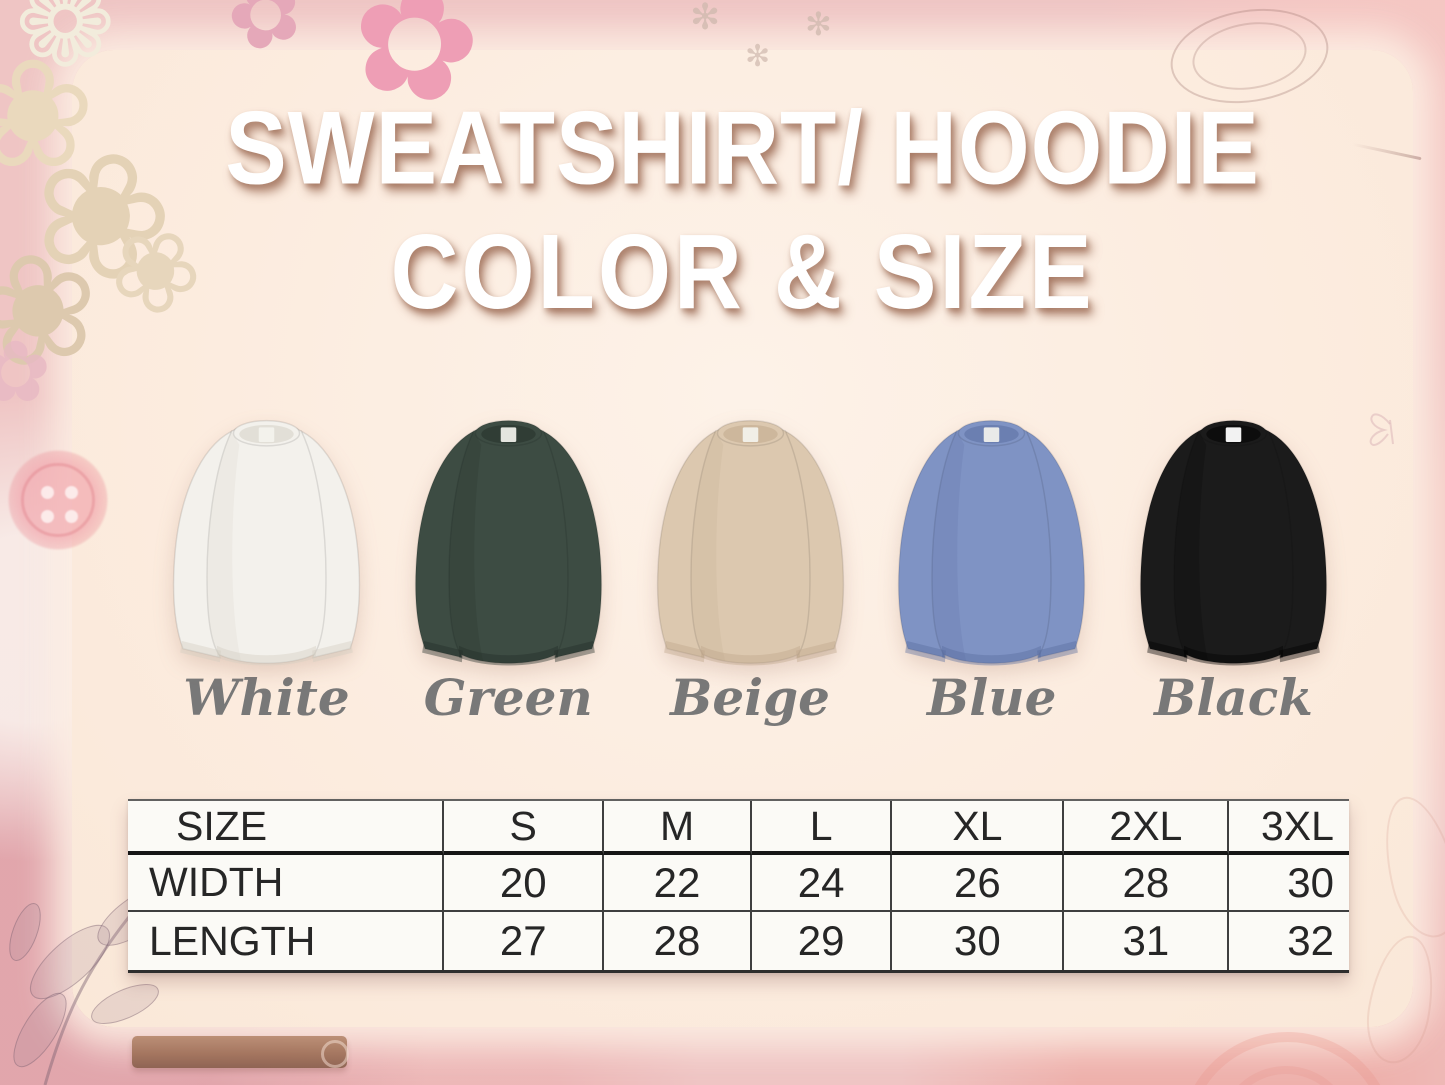 The height and width of the screenshot is (1085, 1445). I want to click on color-label: Blue, so click(992, 697).